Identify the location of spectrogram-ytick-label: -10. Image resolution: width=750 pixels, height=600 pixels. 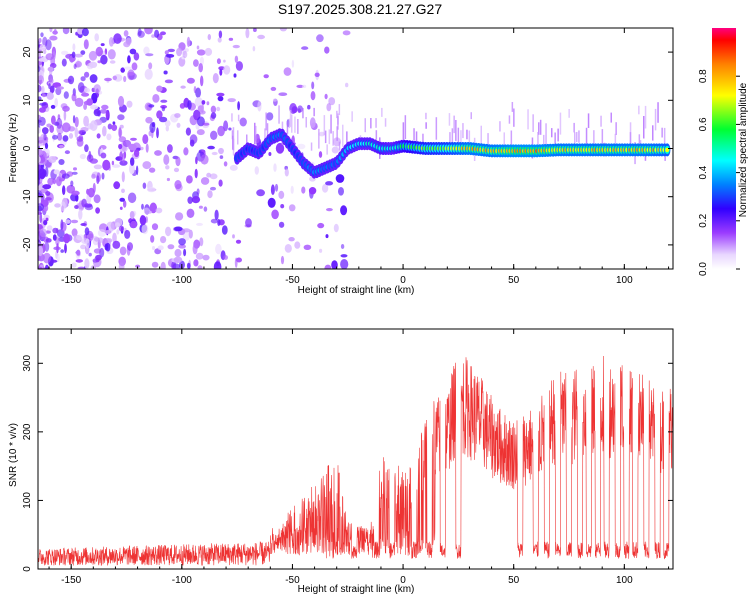
(27, 196).